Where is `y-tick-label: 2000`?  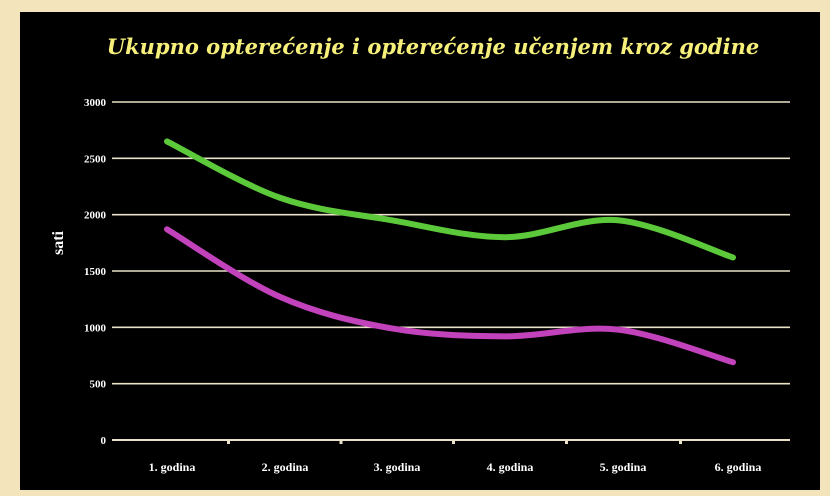 y-tick-label: 2000 is located at coordinates (95, 216).